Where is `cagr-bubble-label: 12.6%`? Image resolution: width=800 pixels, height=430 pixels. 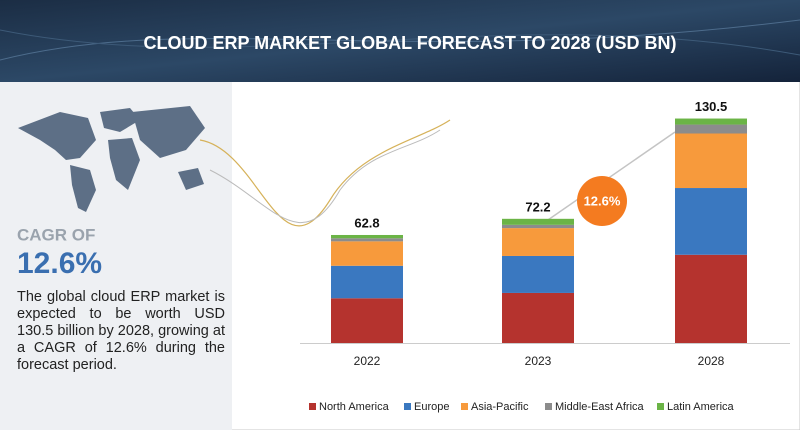 cagr-bubble-label: 12.6% is located at coordinates (602, 200).